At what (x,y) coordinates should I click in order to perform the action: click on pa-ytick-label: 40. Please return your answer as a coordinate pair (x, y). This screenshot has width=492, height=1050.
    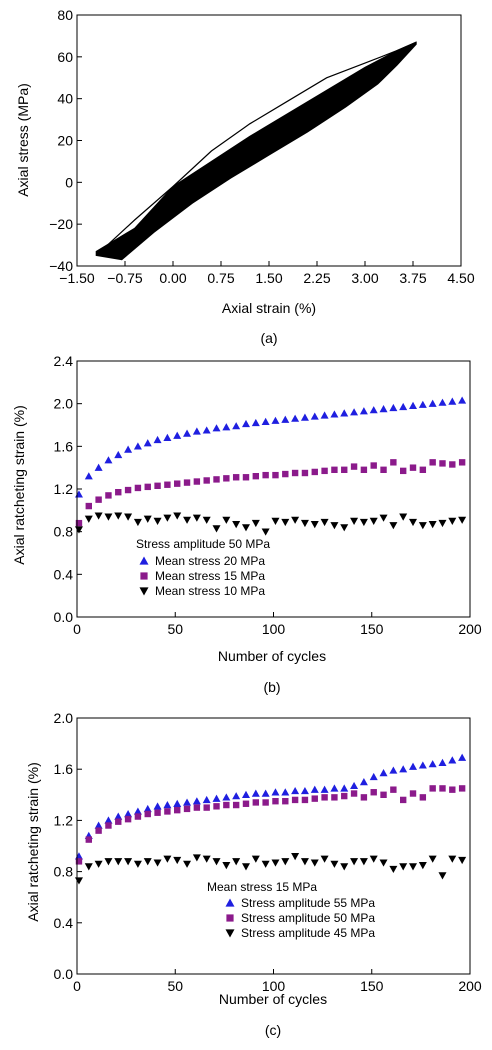
    Looking at the image, I should click on (65, 99).